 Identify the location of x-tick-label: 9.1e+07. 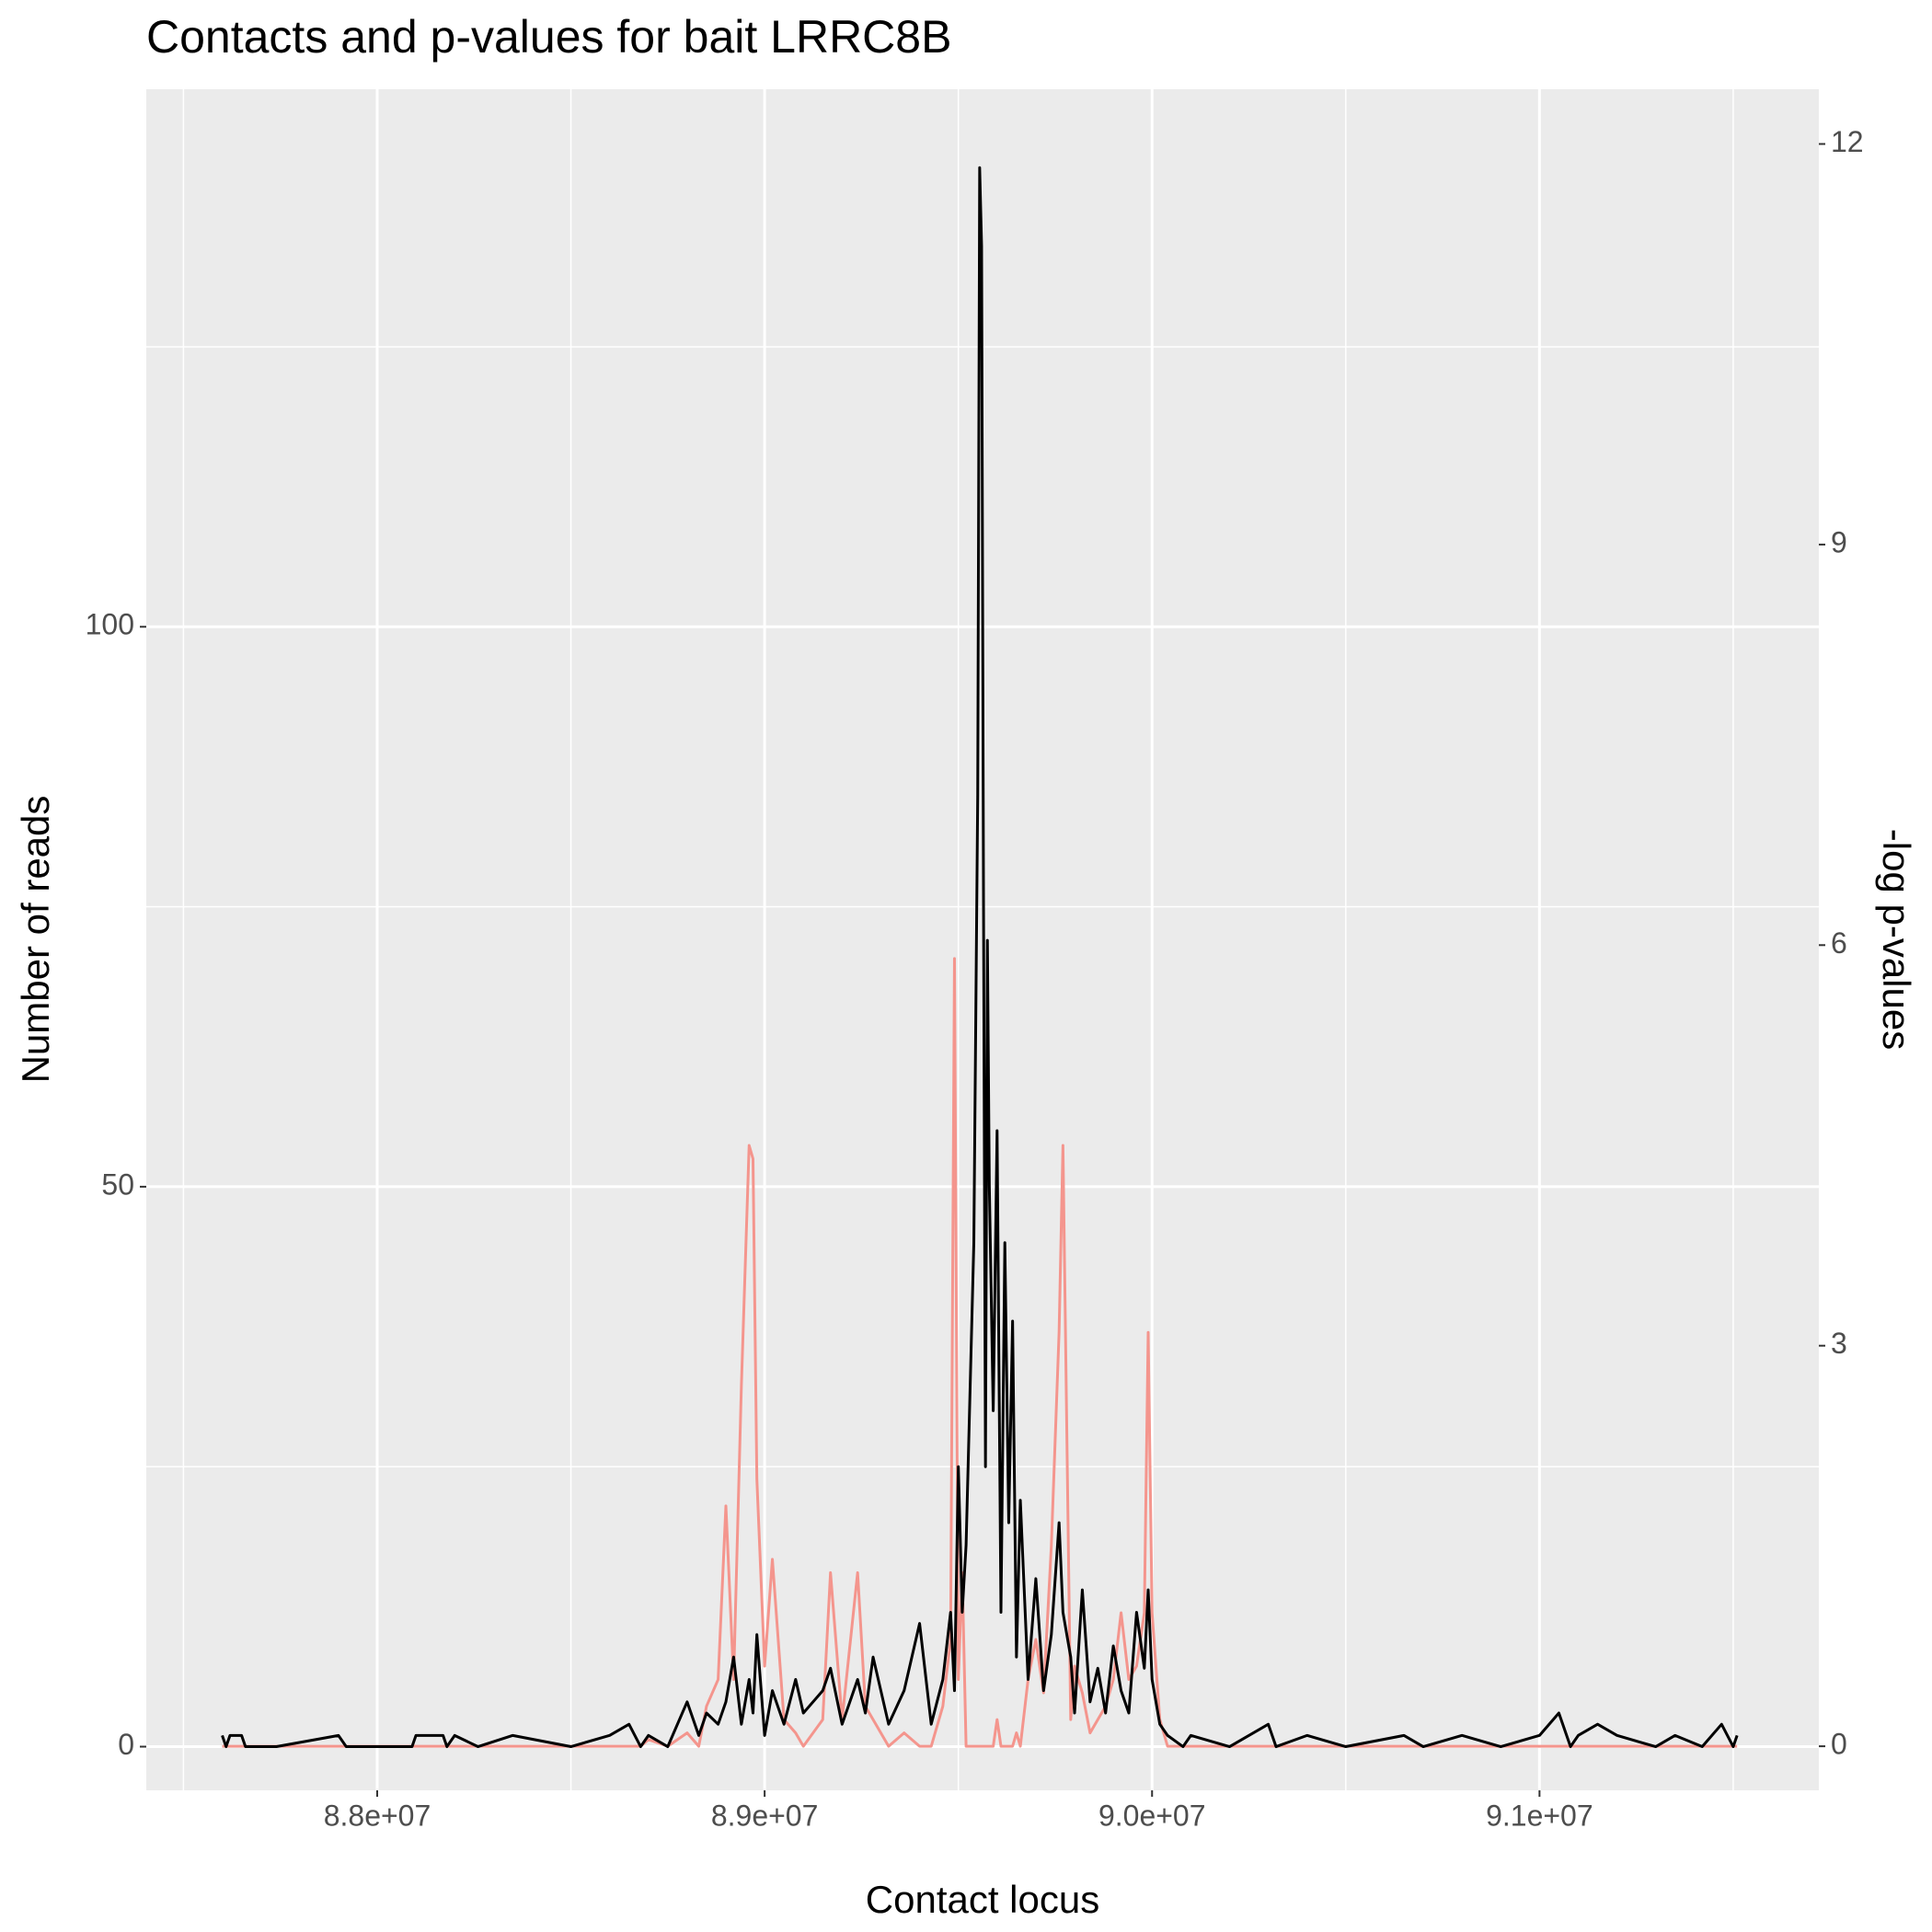
(1539, 1815).